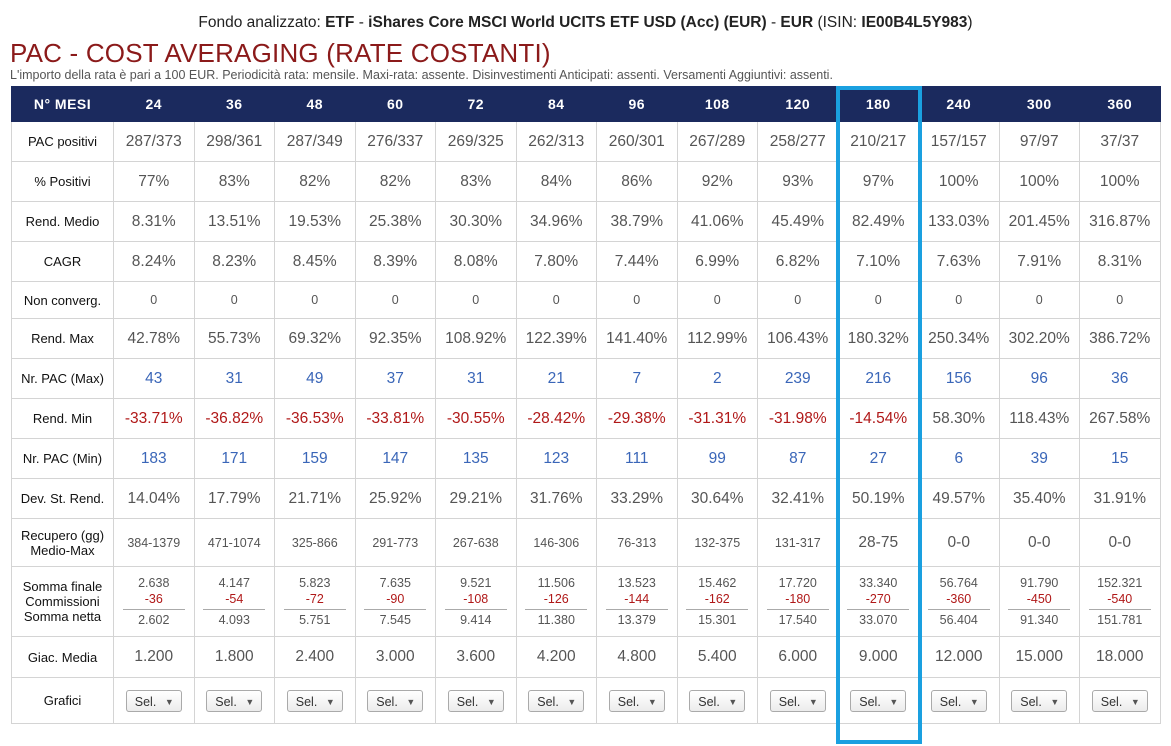  Describe the element at coordinates (315, 620) in the screenshot. I see `somma-netta: 5.751` at that location.